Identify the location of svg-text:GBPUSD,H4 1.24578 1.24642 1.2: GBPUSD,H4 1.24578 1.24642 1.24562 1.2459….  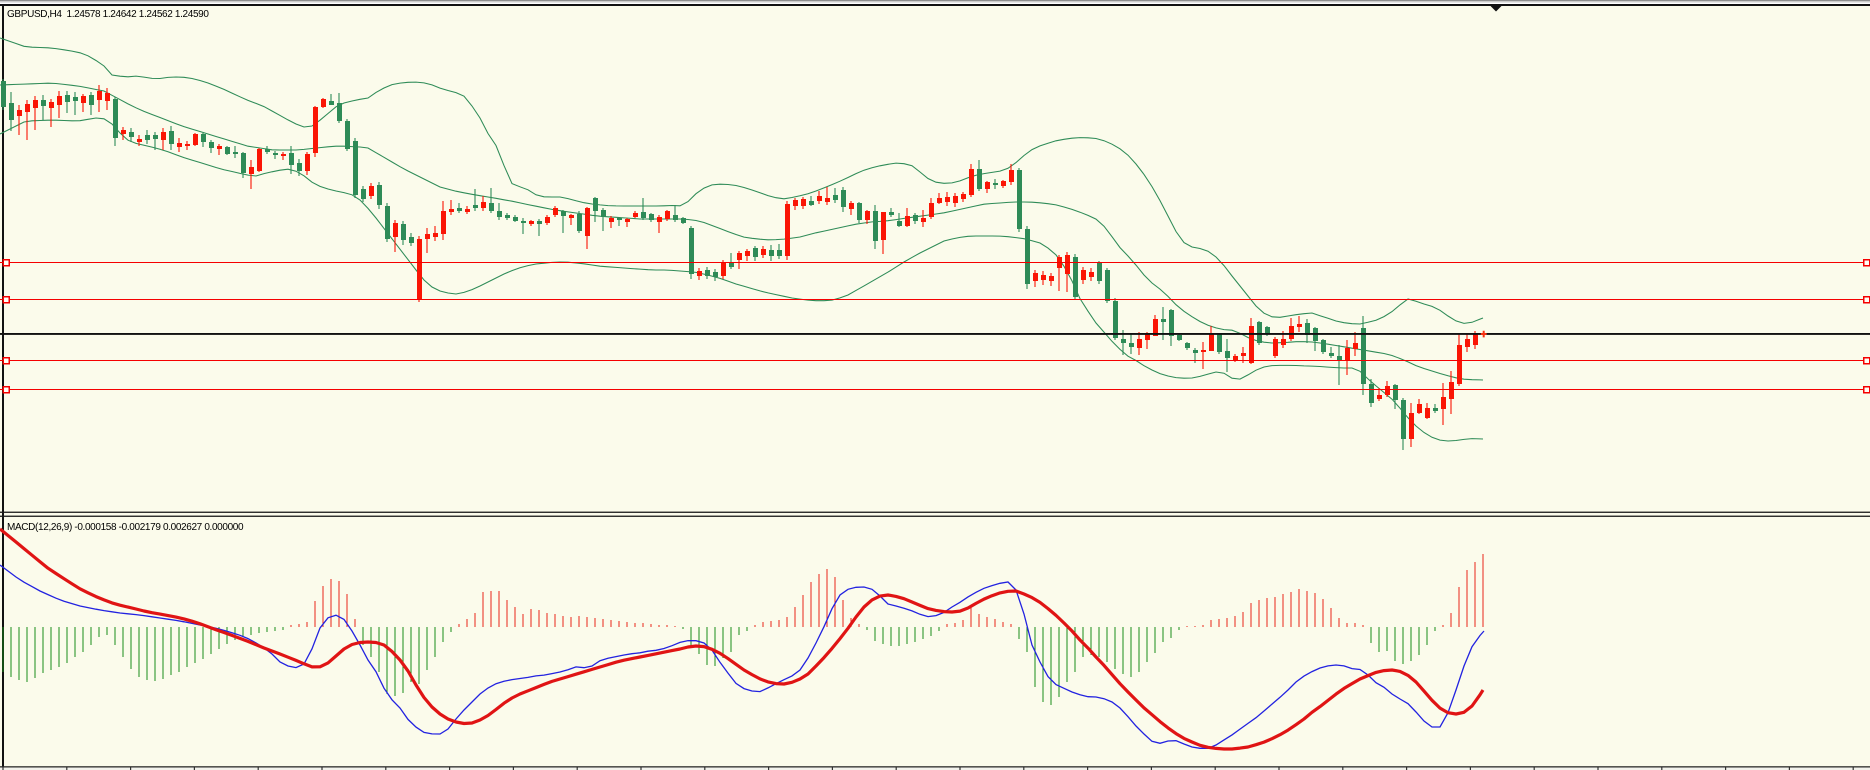
(108, 14).